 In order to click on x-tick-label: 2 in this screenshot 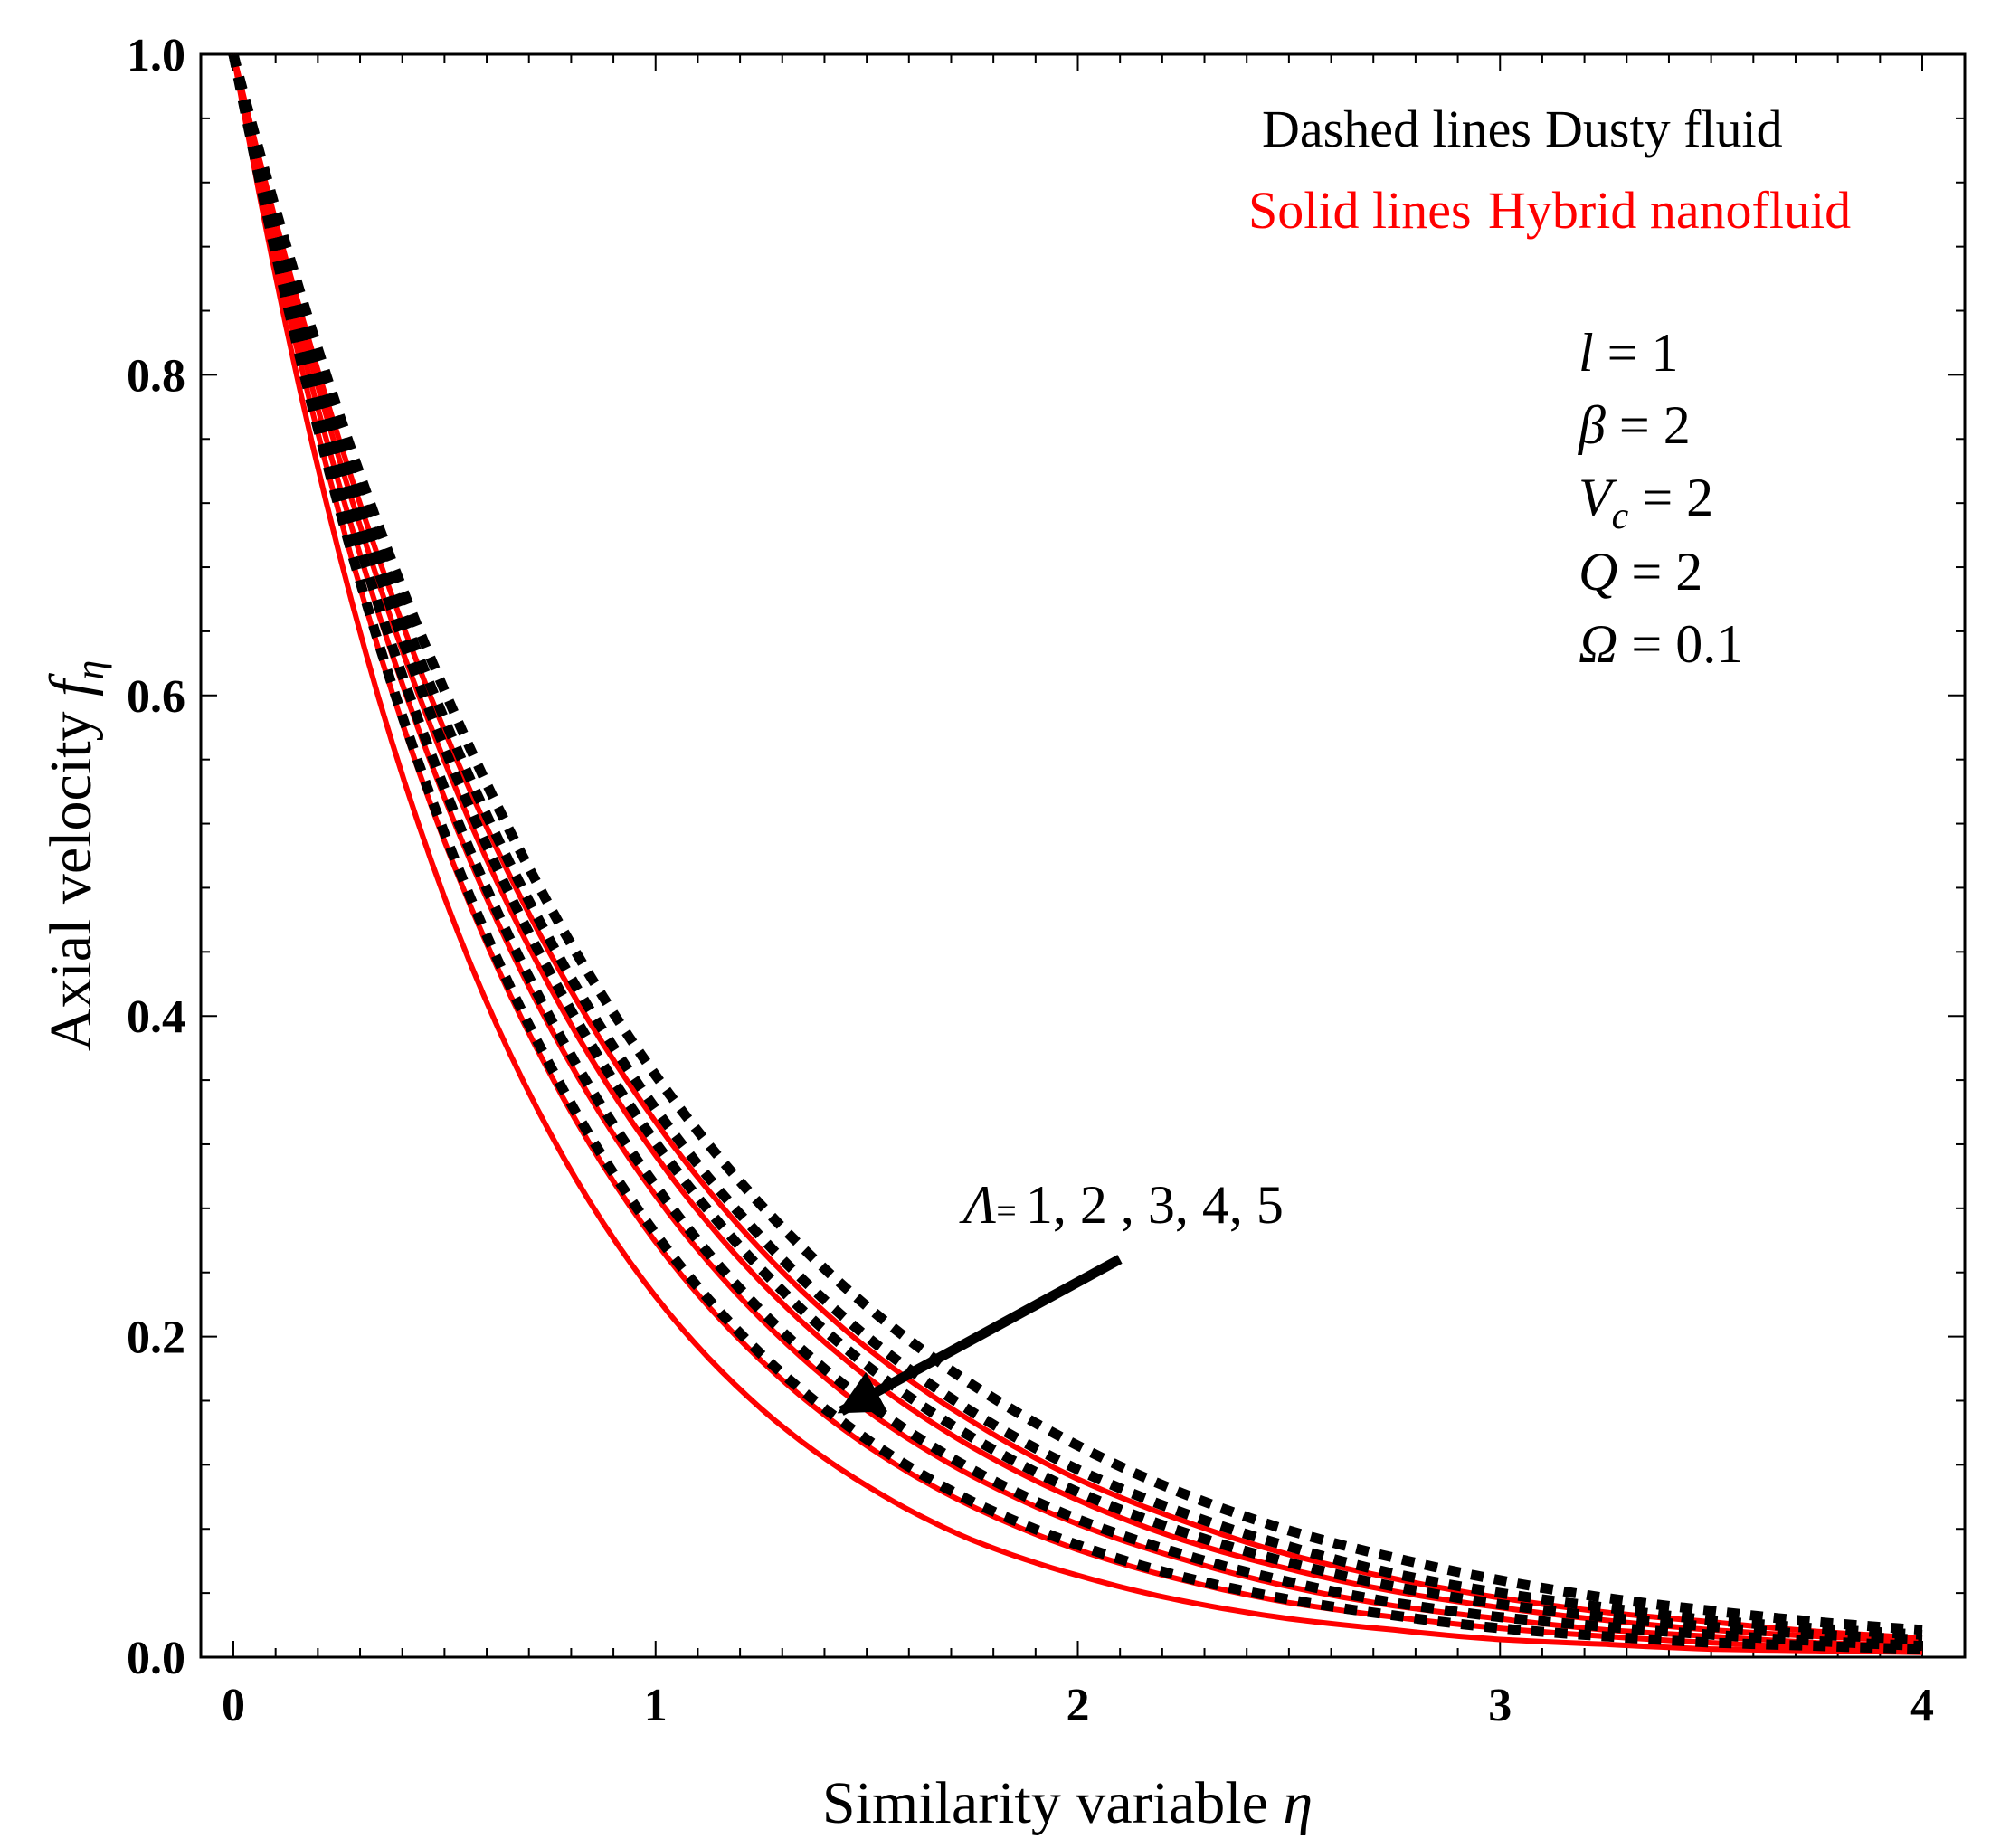, I will do `click(1079, 1706)`.